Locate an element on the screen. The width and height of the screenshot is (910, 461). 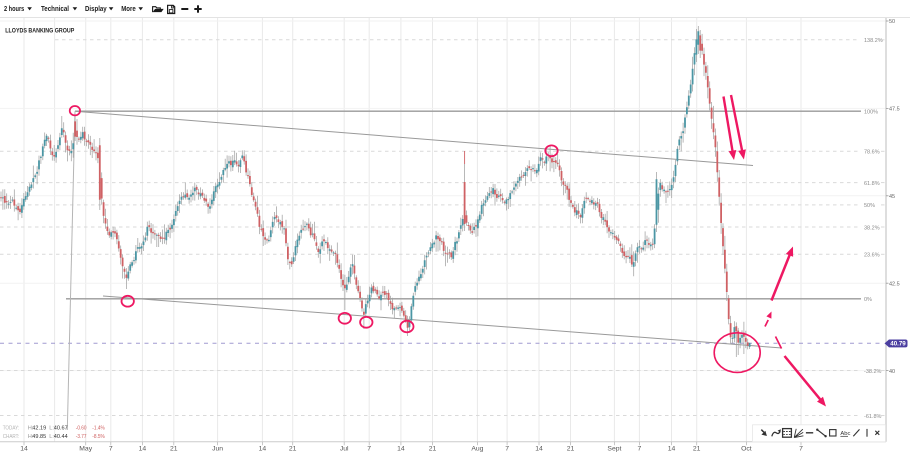
svg-text: 40.79 is located at coordinates (898, 344).